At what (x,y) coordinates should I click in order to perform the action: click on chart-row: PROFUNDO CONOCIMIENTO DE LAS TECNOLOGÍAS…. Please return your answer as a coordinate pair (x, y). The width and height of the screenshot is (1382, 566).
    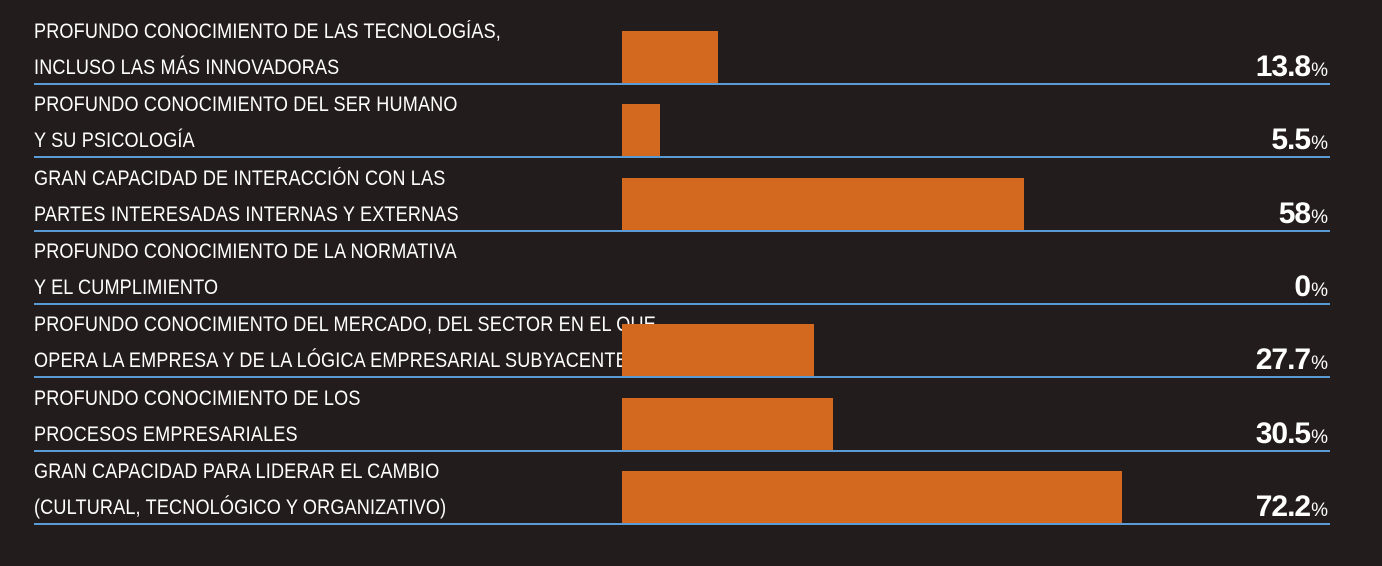
    Looking at the image, I should click on (691, 48).